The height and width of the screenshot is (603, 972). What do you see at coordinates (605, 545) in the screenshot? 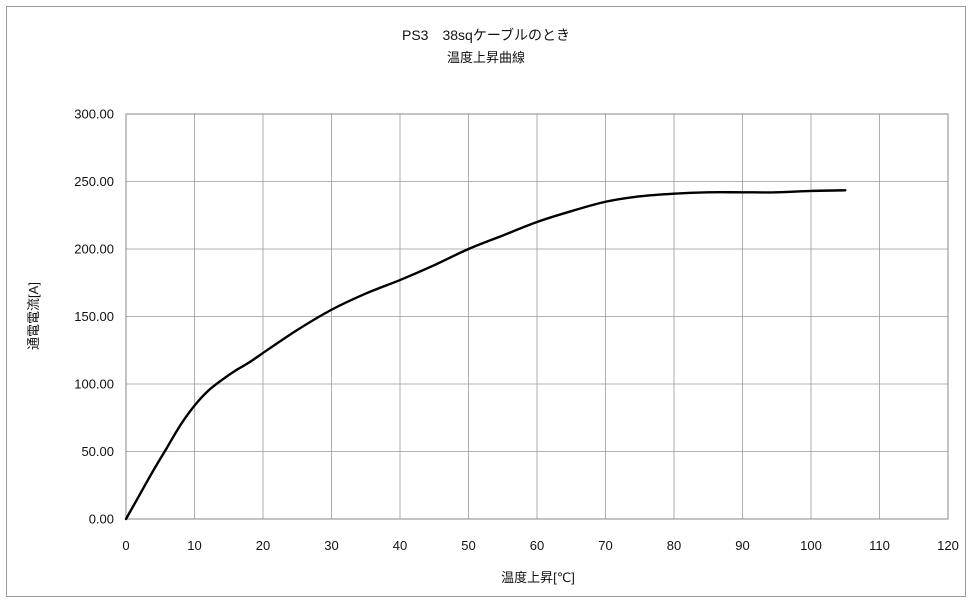
I see `x-tick-label: 70` at bounding box center [605, 545].